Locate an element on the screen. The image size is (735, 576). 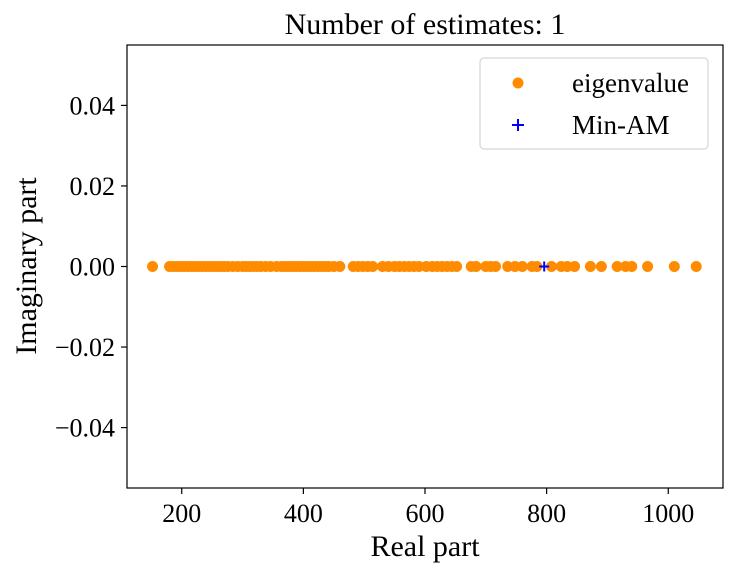
y-axis: 0.04 0.02 0.00 −0.02 −0.04 is located at coordinates (91, 267).